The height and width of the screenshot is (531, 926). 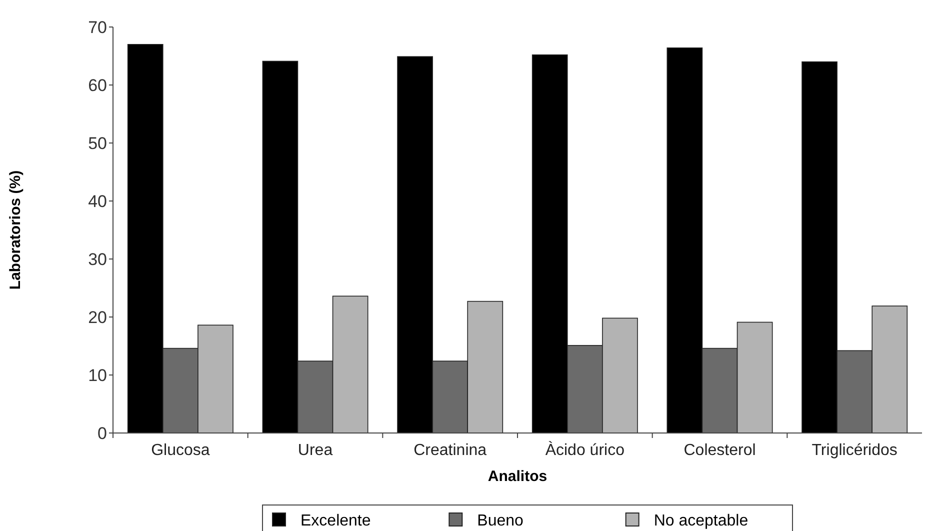 What do you see at coordinates (335, 521) in the screenshot?
I see `legend-label: Excelente` at bounding box center [335, 521].